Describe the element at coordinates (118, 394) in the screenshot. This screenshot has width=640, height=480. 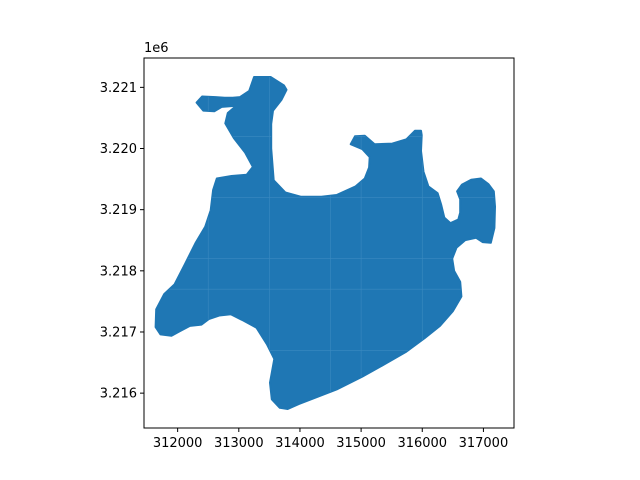
I see `y-tick-label: 3.216` at that location.